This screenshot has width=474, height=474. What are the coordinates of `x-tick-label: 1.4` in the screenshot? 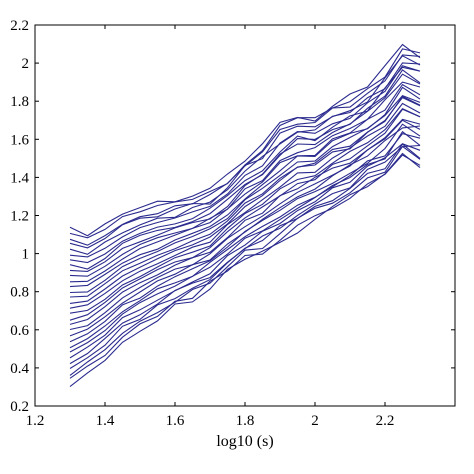 It's located at (105, 421).